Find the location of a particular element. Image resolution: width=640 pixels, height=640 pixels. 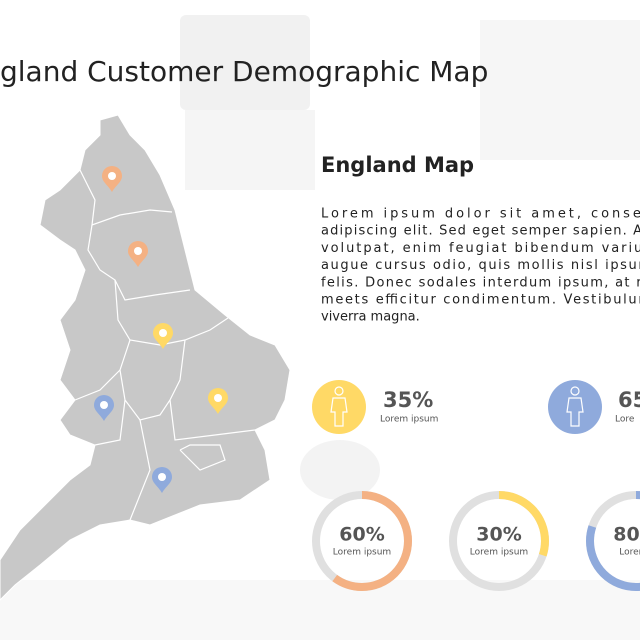

slide-title: gland Customer Demographic Map is located at coordinates (244, 71).